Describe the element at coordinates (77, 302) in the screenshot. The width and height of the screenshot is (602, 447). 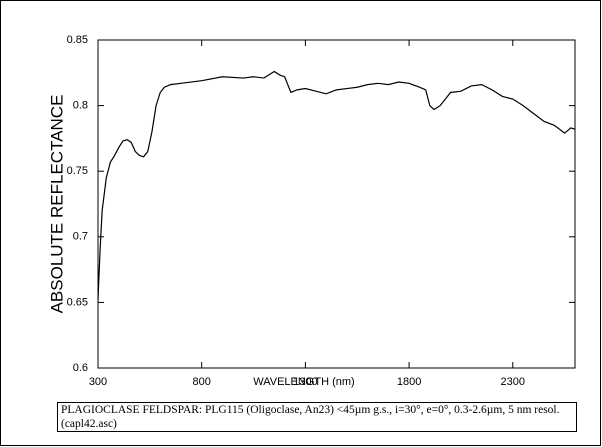
I see `y-tick-label: 0.65` at that location.